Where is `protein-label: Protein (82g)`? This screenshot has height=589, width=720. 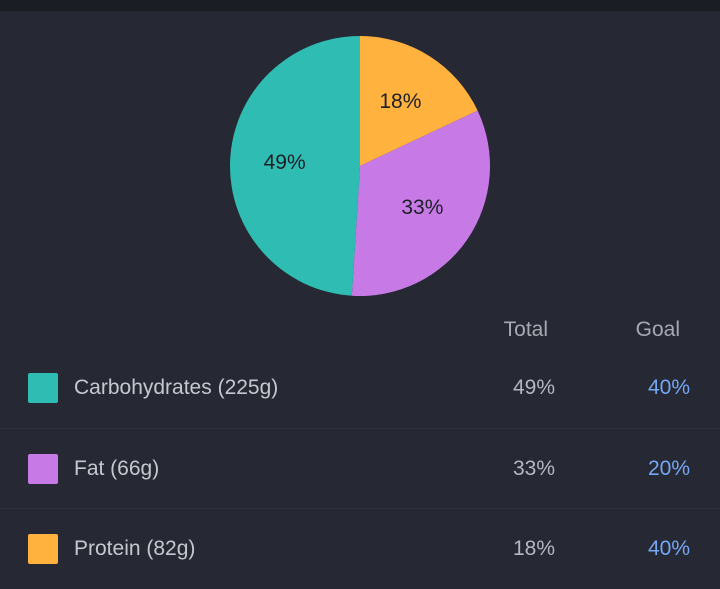
protein-label: Protein (82g) is located at coordinates (135, 548).